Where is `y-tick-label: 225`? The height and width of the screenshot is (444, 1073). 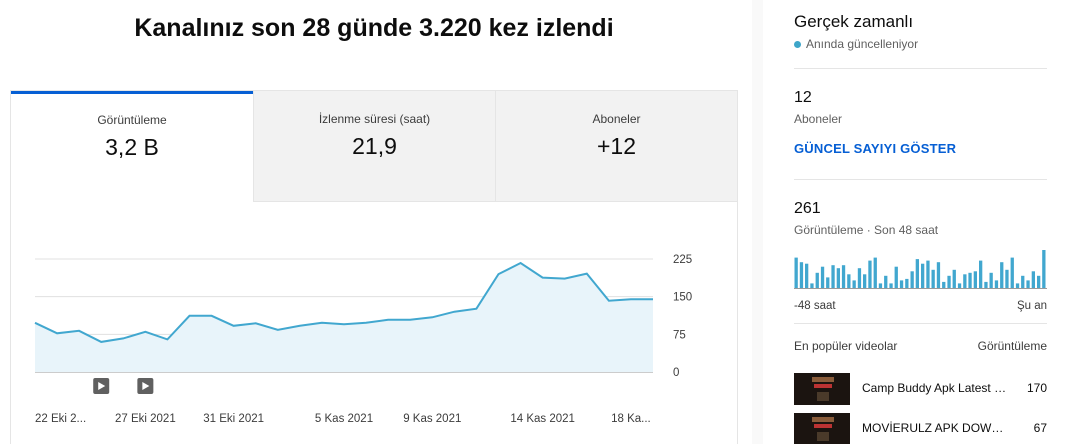 y-tick-label: 225 is located at coordinates (682, 260).